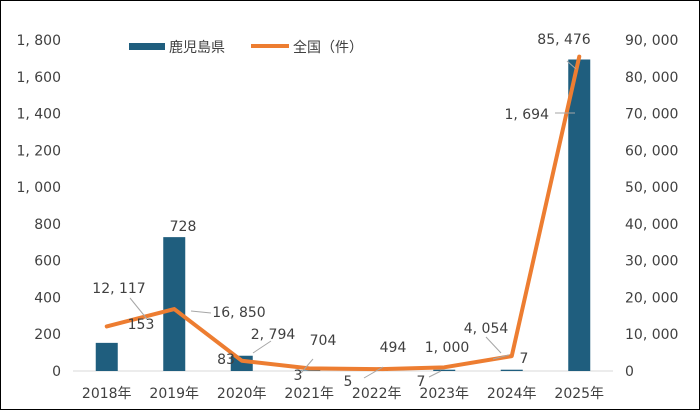 Image resolution: width=700 pixels, height=411 pixels. What do you see at coordinates (309, 394) in the screenshot?
I see `x-tick-label: 2021年` at bounding box center [309, 394].